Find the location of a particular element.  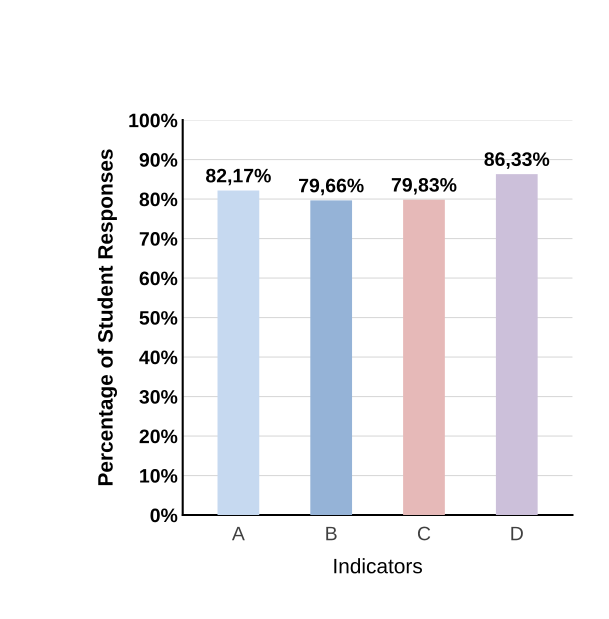

y-tick-label: 20% is located at coordinates (159, 436).